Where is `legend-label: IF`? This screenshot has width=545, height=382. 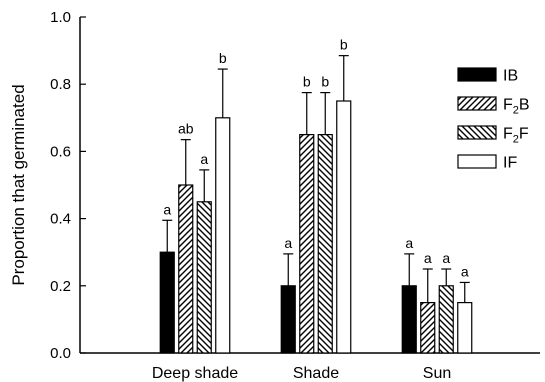 legend-label: IF is located at coordinates (510, 163).